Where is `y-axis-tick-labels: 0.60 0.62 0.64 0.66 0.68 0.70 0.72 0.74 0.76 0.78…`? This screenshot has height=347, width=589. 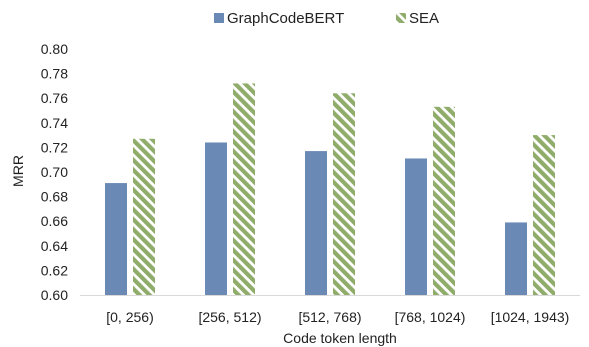
y-axis-tick-labels: 0.60 0.62 0.64 0.66 0.68 0.70 0.72 0.74 0.76 0.78… is located at coordinates (54, 172).